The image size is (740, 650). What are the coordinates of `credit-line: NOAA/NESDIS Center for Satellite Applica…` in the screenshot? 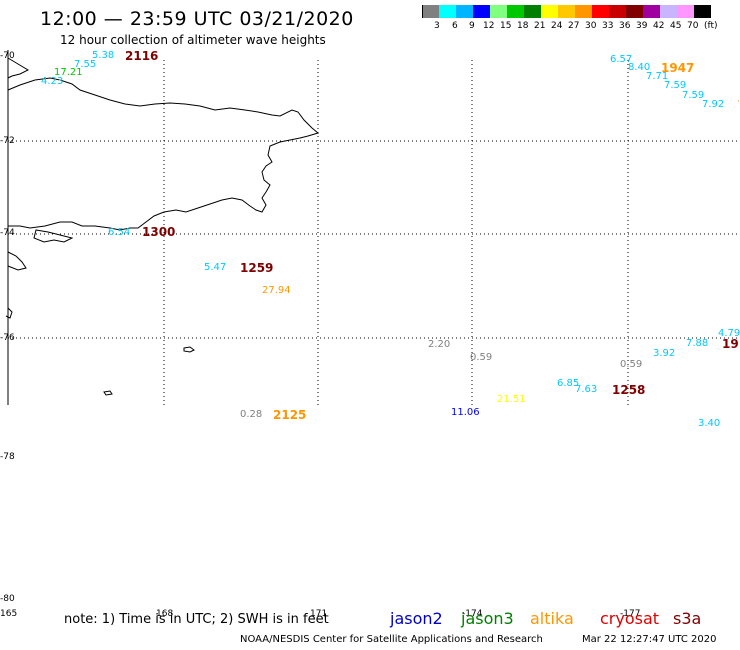 It's located at (391, 639).